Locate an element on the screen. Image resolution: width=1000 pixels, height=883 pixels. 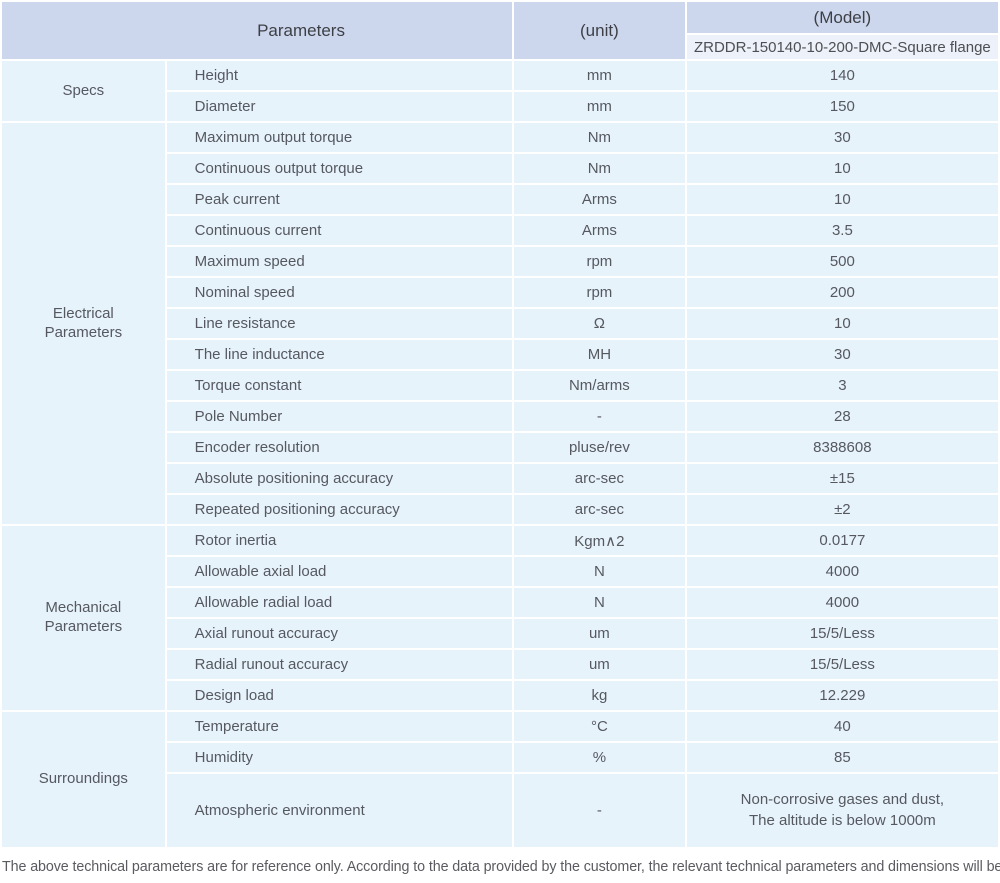
table-row: Specs Height mm 140 is located at coordinates (500, 91).